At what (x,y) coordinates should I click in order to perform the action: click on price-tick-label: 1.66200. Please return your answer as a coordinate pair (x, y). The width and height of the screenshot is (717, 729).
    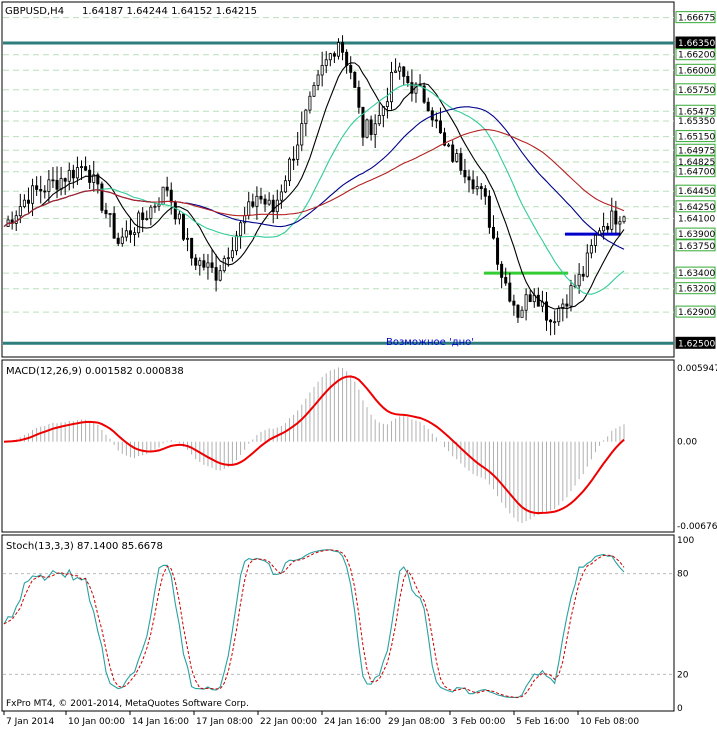
    Looking at the image, I should click on (696, 56).